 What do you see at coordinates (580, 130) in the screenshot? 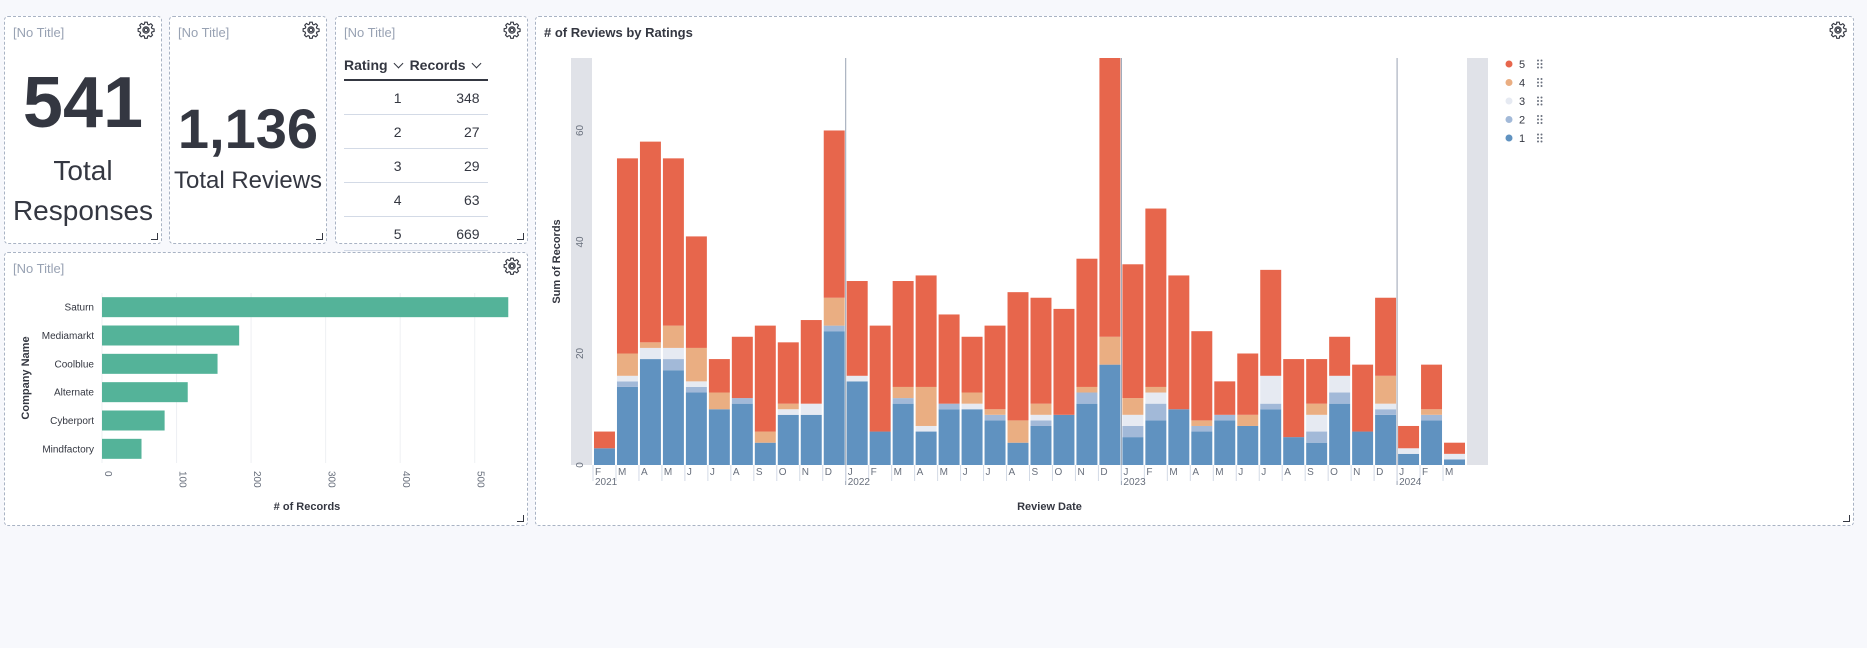
I see `y-tick-label: 60` at bounding box center [580, 130].